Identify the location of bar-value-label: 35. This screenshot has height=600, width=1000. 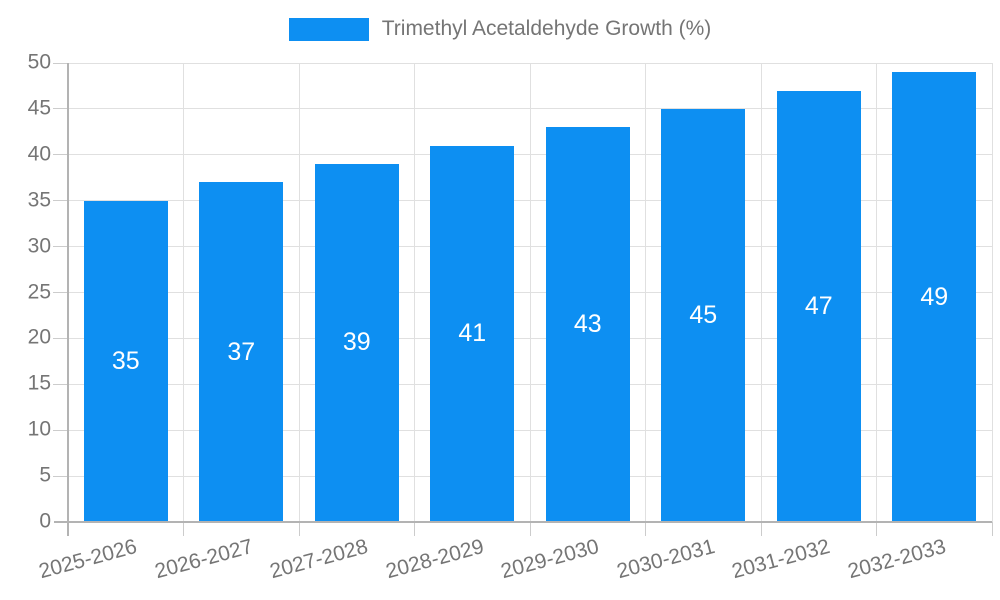
(125, 360).